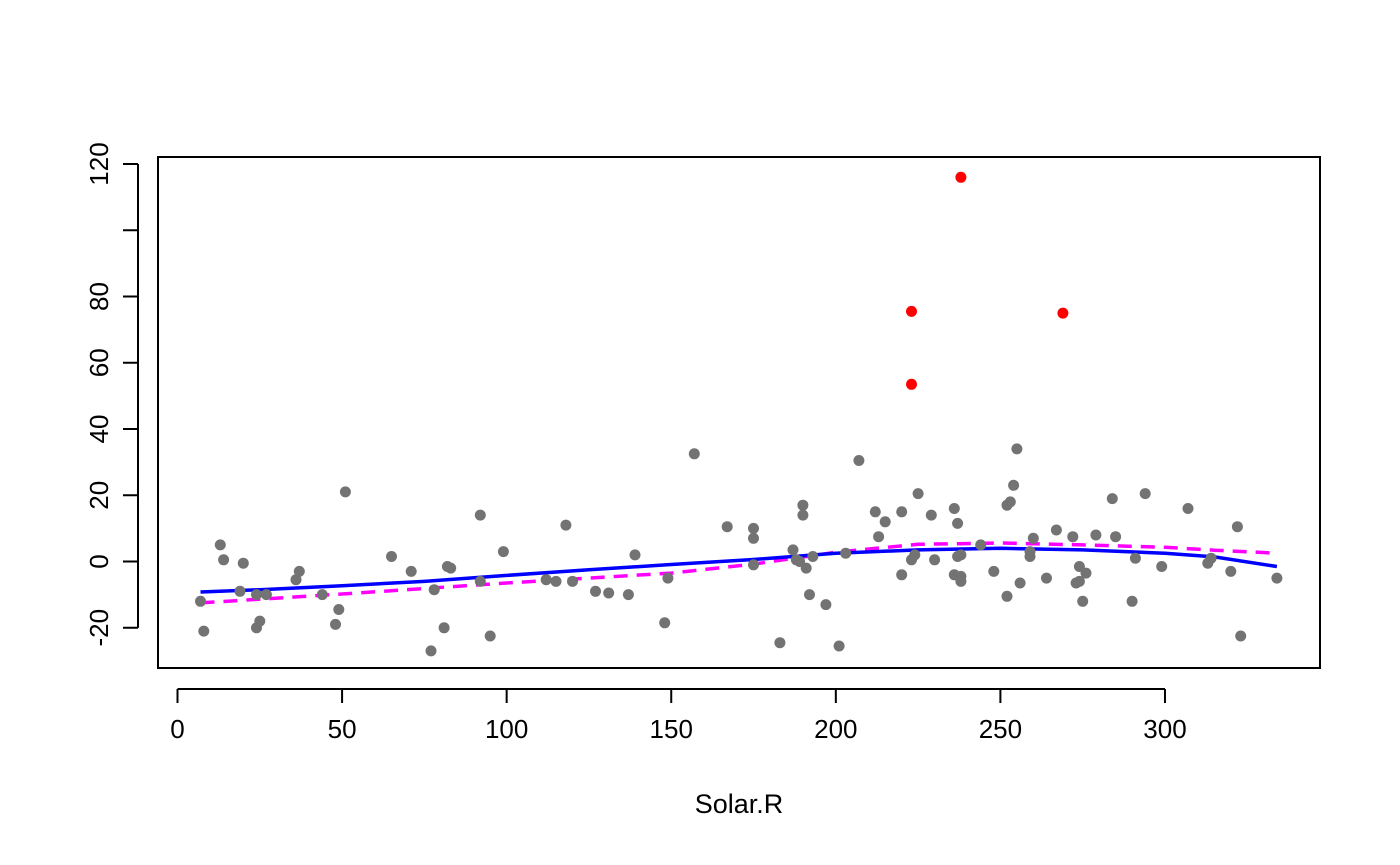 The width and height of the screenshot is (1400, 865). What do you see at coordinates (835, 729) in the screenshot?
I see `x-tick-label: 200` at bounding box center [835, 729].